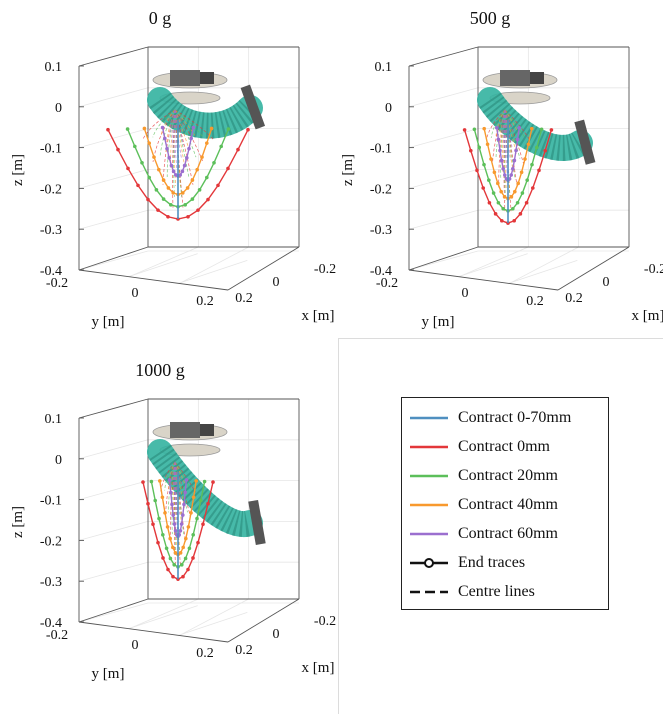 Image resolution: width=663 pixels, height=714 pixels. What do you see at coordinates (606, 282) in the screenshot?
I see `x-tick-label: 0` at bounding box center [606, 282].